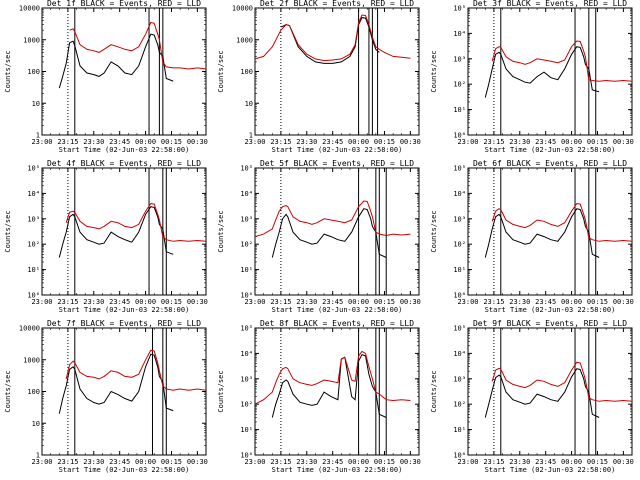  I want to click on panel-title: Det 5f BLACK = Events, RED = LLD, so click(337, 164).